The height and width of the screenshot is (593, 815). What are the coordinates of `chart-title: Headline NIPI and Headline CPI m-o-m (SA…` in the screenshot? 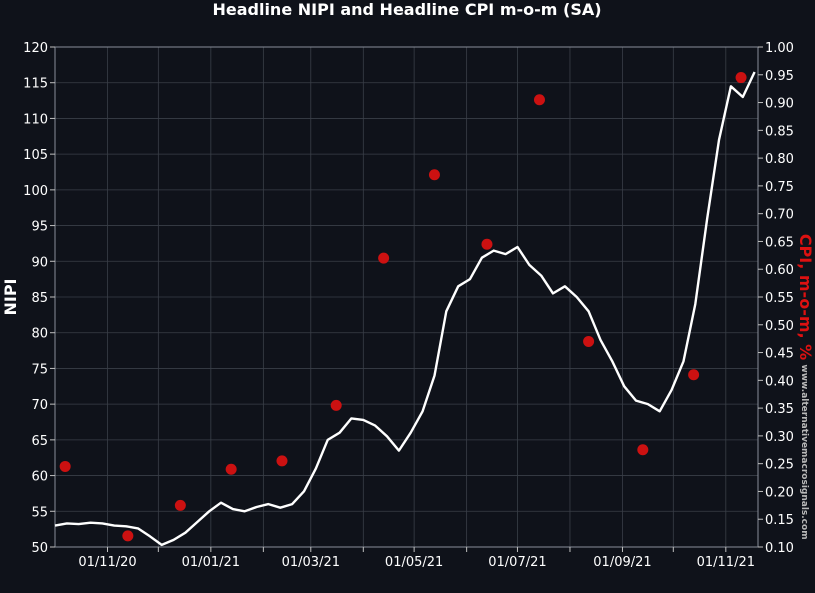 It's located at (406, 9).